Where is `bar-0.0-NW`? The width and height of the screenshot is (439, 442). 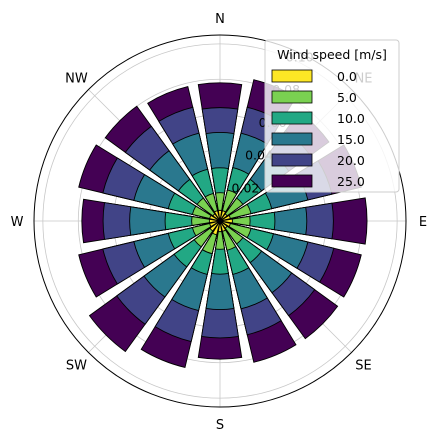 bar-0.0-NW is located at coordinates (216, 217).